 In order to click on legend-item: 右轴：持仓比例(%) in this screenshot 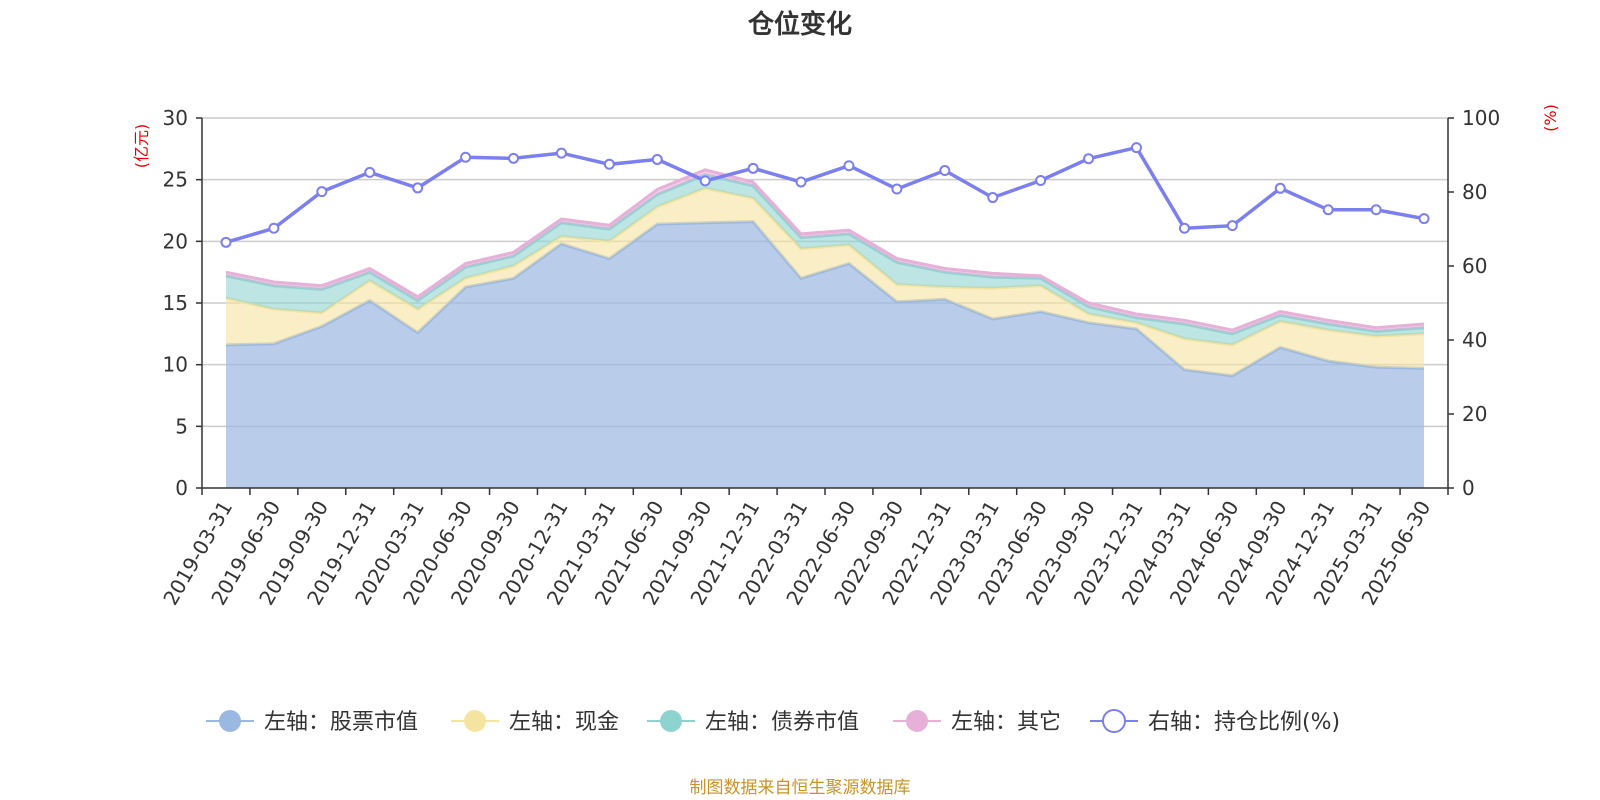, I will do `click(1215, 722)`.